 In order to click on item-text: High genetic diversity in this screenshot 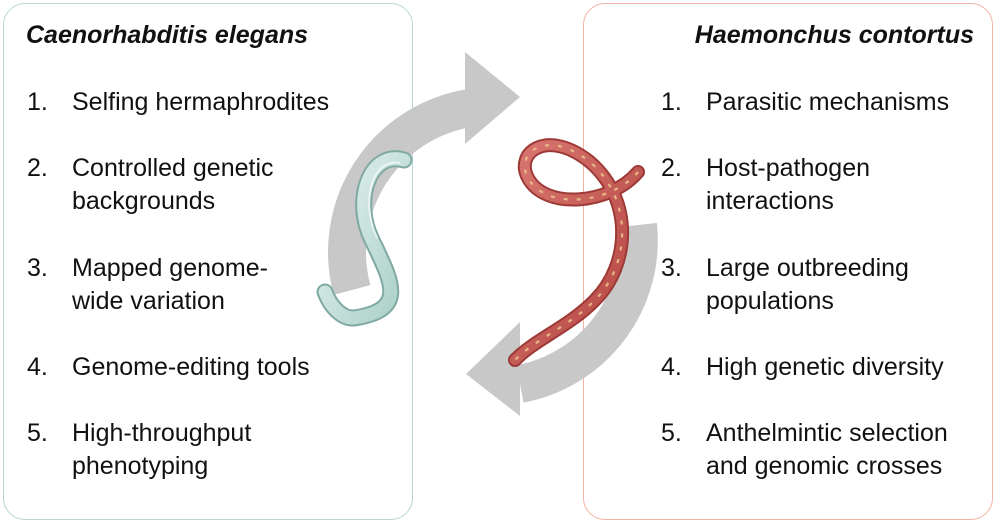, I will do `click(825, 367)`.